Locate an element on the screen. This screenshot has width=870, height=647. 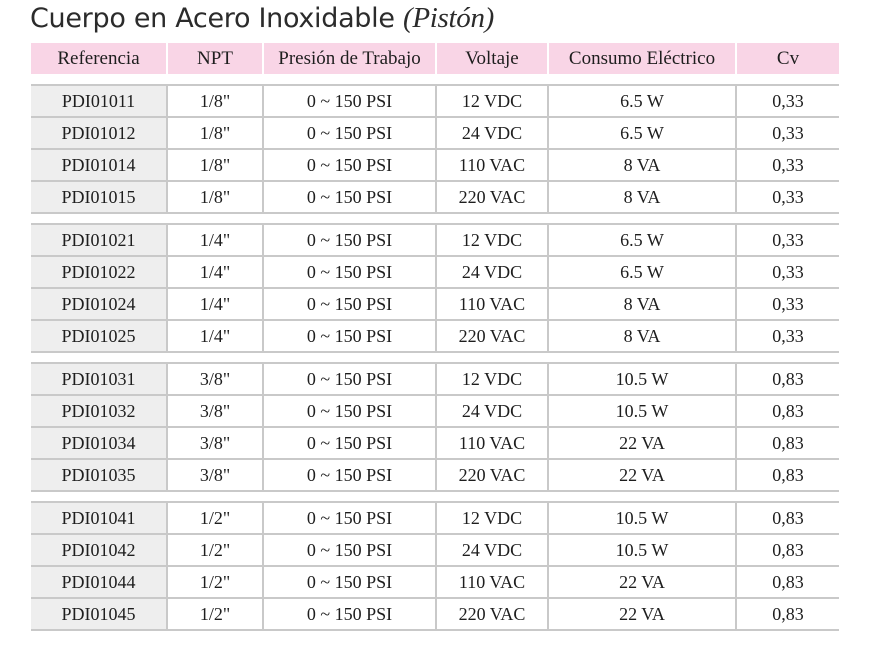
page-title: Cuerpo en Acero Inoxidable (Pistón) is located at coordinates (262, 20).